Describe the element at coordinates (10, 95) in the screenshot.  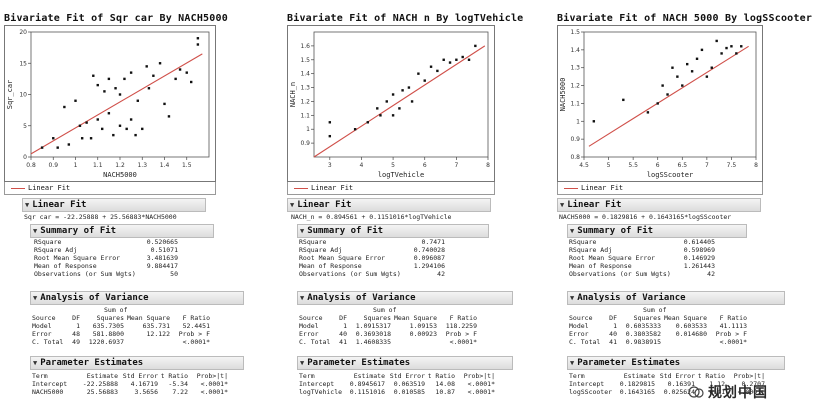
I see `y-axis-label: Sqr_car` at that location.